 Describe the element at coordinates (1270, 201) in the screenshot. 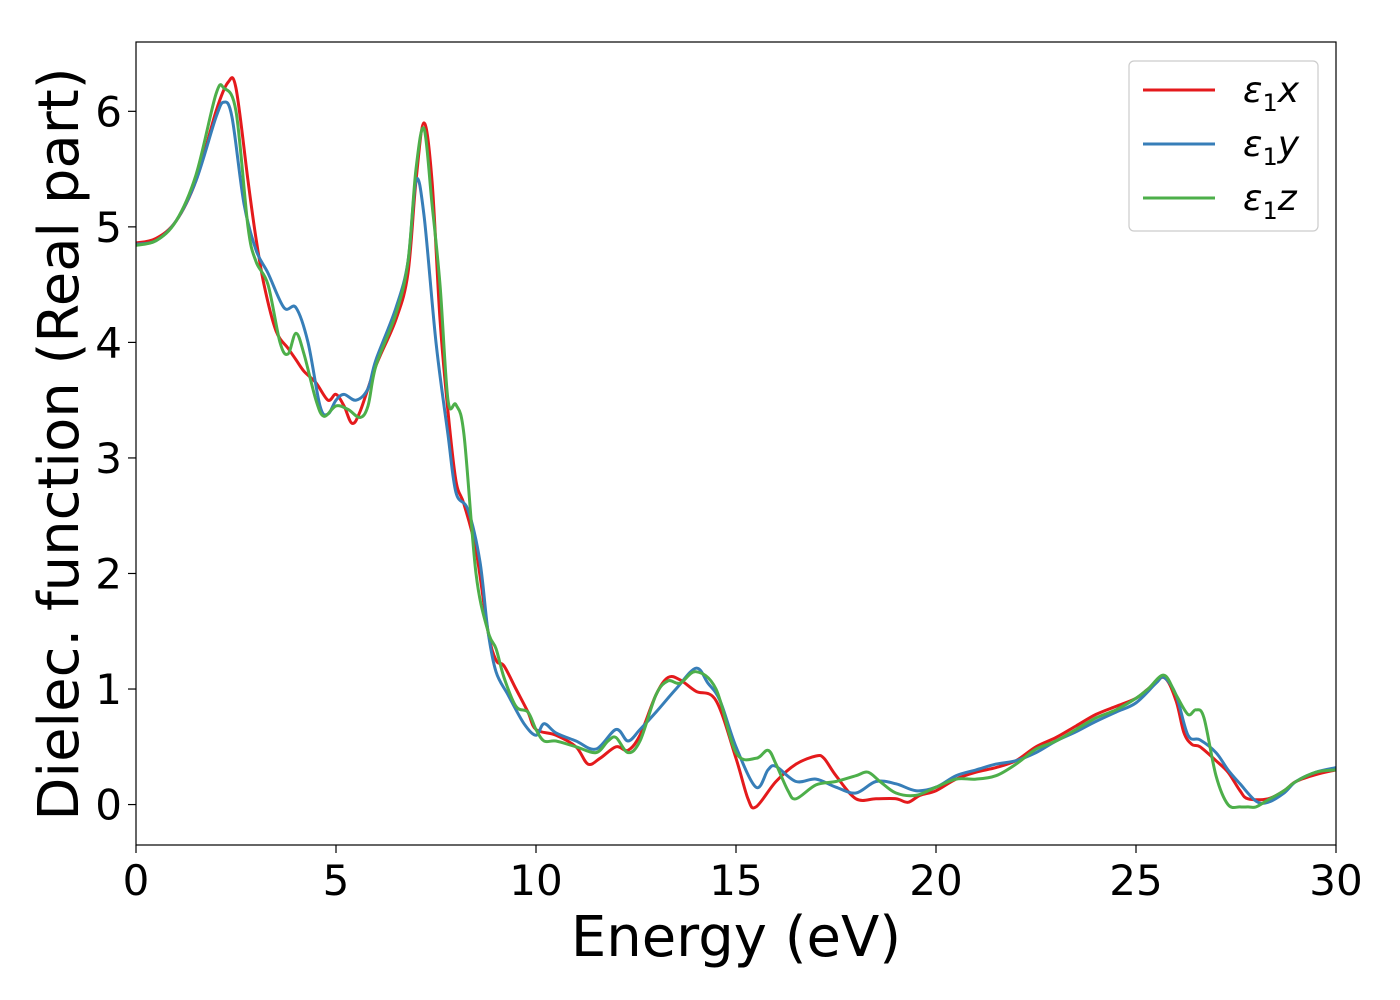

I see `legend-label-z: ε1z` at that location.